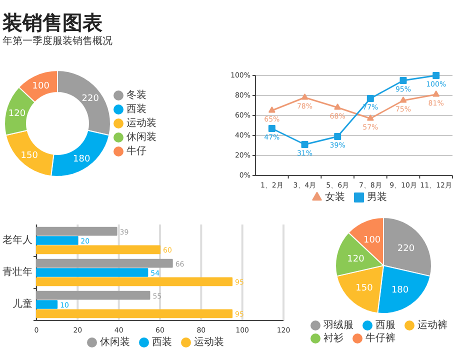 This screenshot has height=348, width=463. I want to click on legend-label: 男装, so click(377, 197).